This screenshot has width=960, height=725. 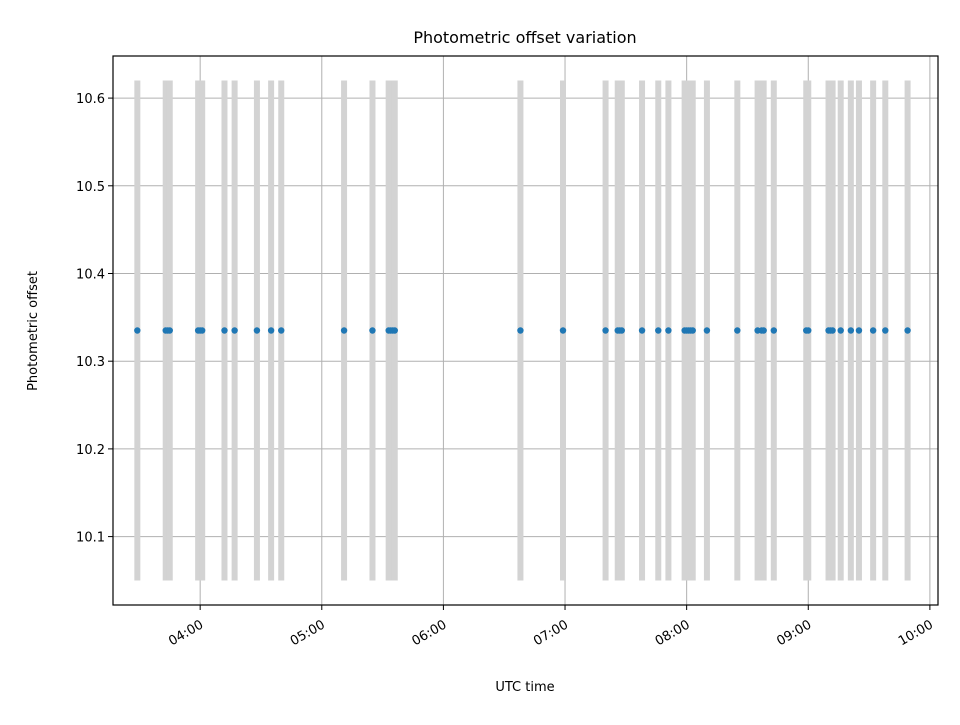 What do you see at coordinates (90, 187) in the screenshot?
I see `y-tick-label: 10.5` at bounding box center [90, 187].